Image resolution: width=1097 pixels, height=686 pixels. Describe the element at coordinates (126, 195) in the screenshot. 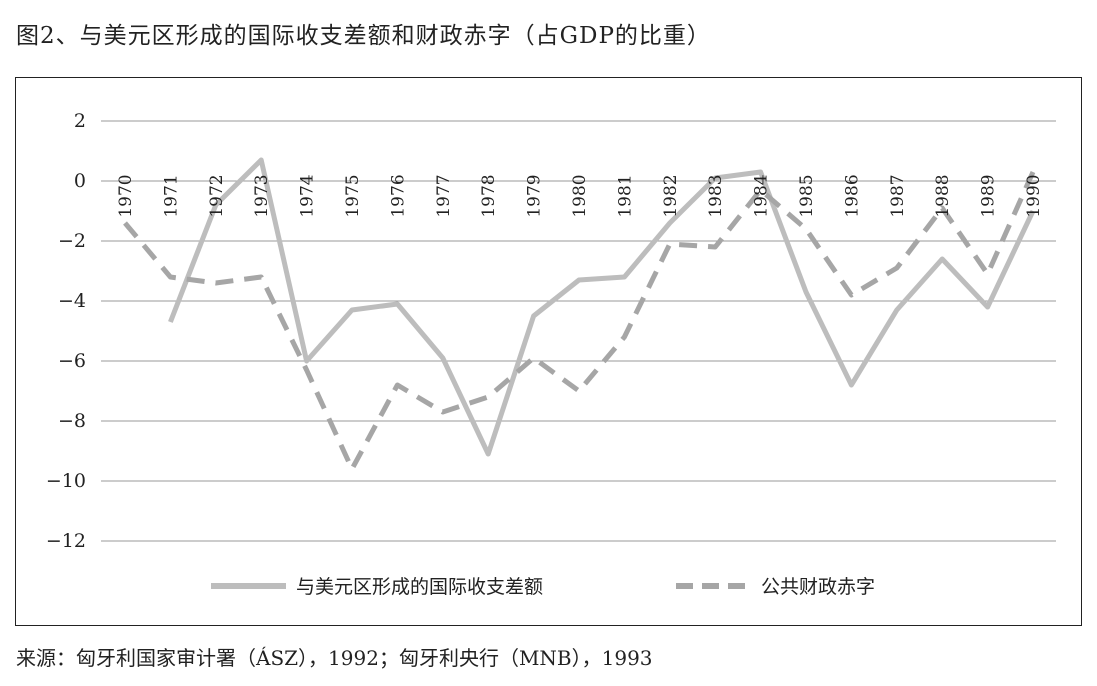

I see `x-tick-label: 1970` at that location.